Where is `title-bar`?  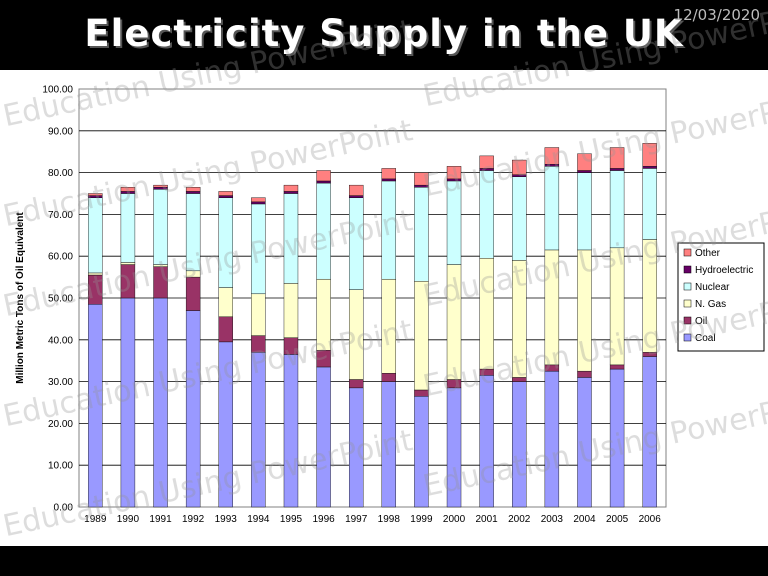
title-bar is located at coordinates (384, 35).